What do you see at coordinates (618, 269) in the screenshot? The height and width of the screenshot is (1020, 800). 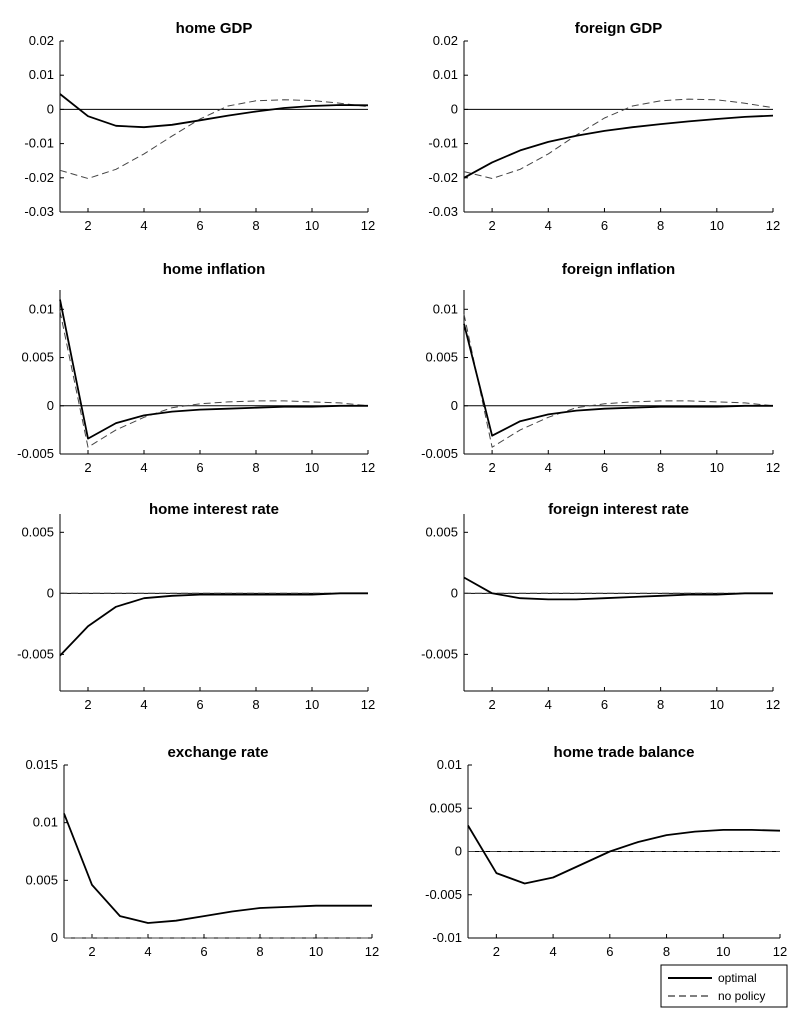 I see `panel-title: foreign inflation` at bounding box center [618, 269].